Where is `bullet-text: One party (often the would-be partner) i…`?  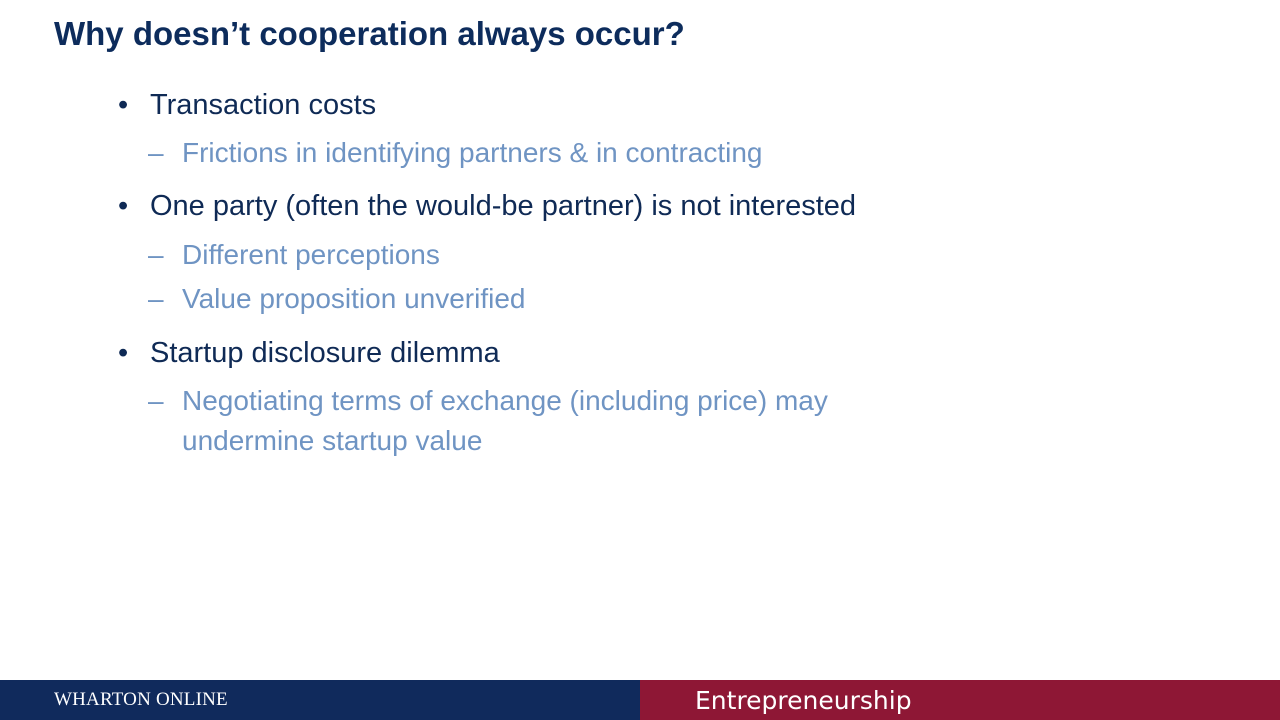 bullet-text: One party (often the would-be partner) i… is located at coordinates (503, 206).